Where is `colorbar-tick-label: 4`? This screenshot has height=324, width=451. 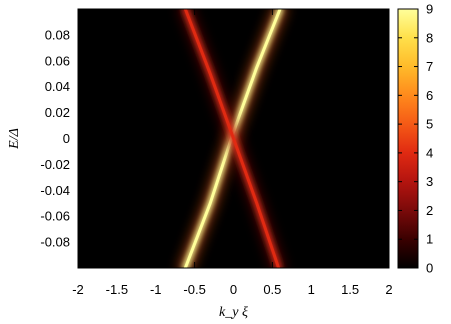
colorbar-tick-label: 4 is located at coordinates (429, 152).